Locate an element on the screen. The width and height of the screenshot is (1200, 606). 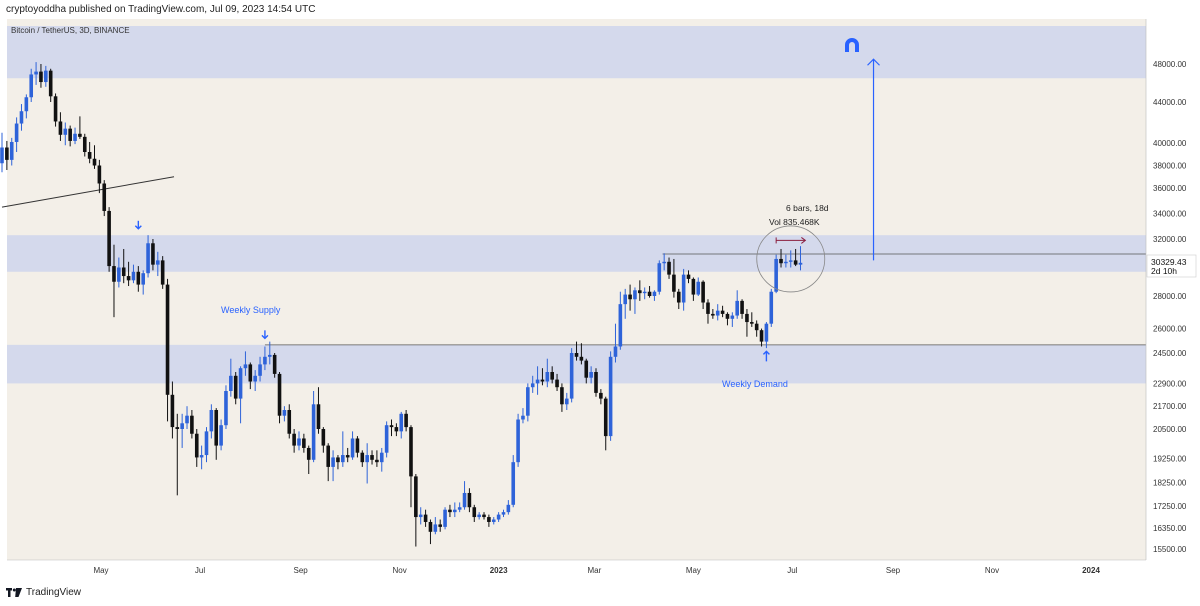
tradingview-logo: TradingView is located at coordinates (43, 592).